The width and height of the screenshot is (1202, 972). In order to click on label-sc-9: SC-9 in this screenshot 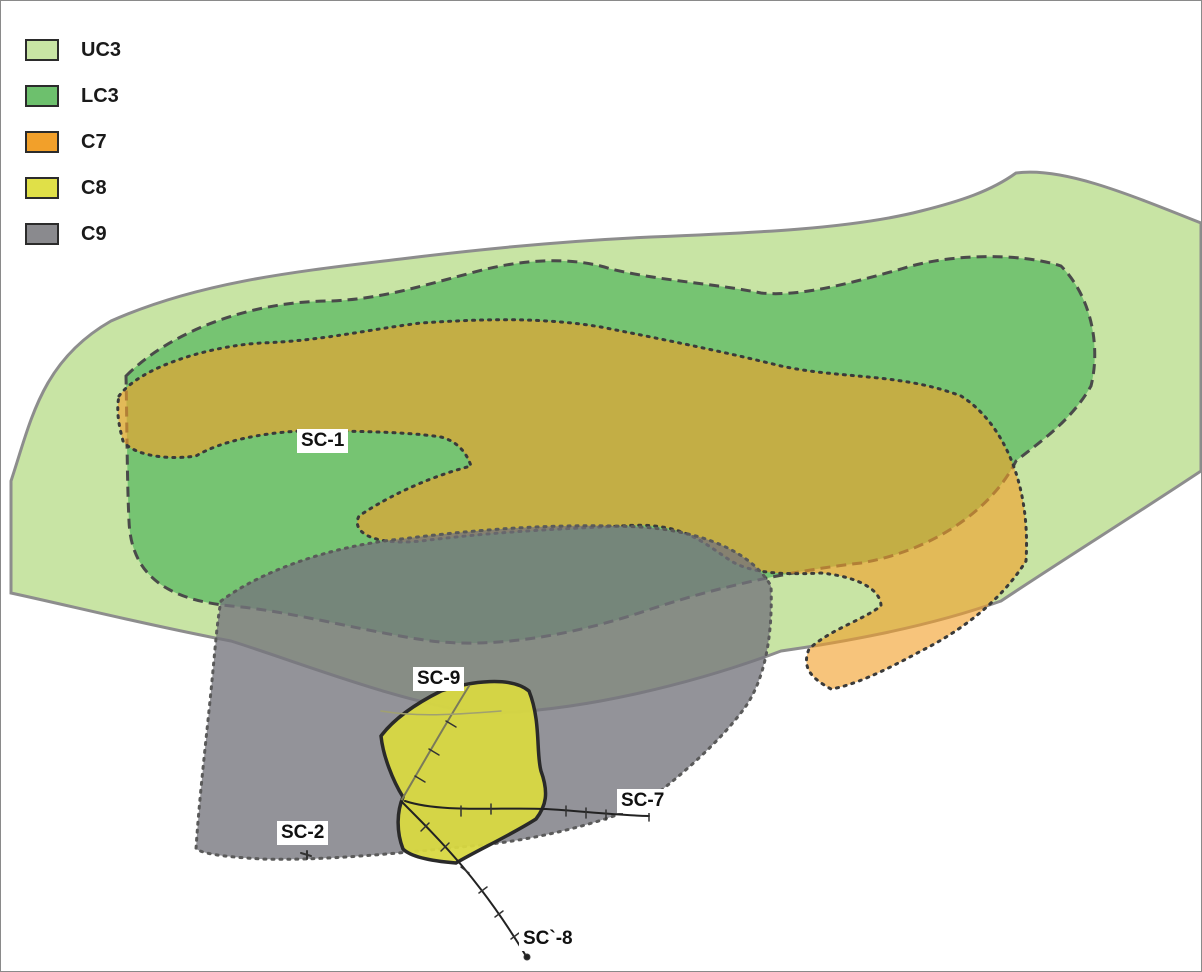, I will do `click(439, 679)`.